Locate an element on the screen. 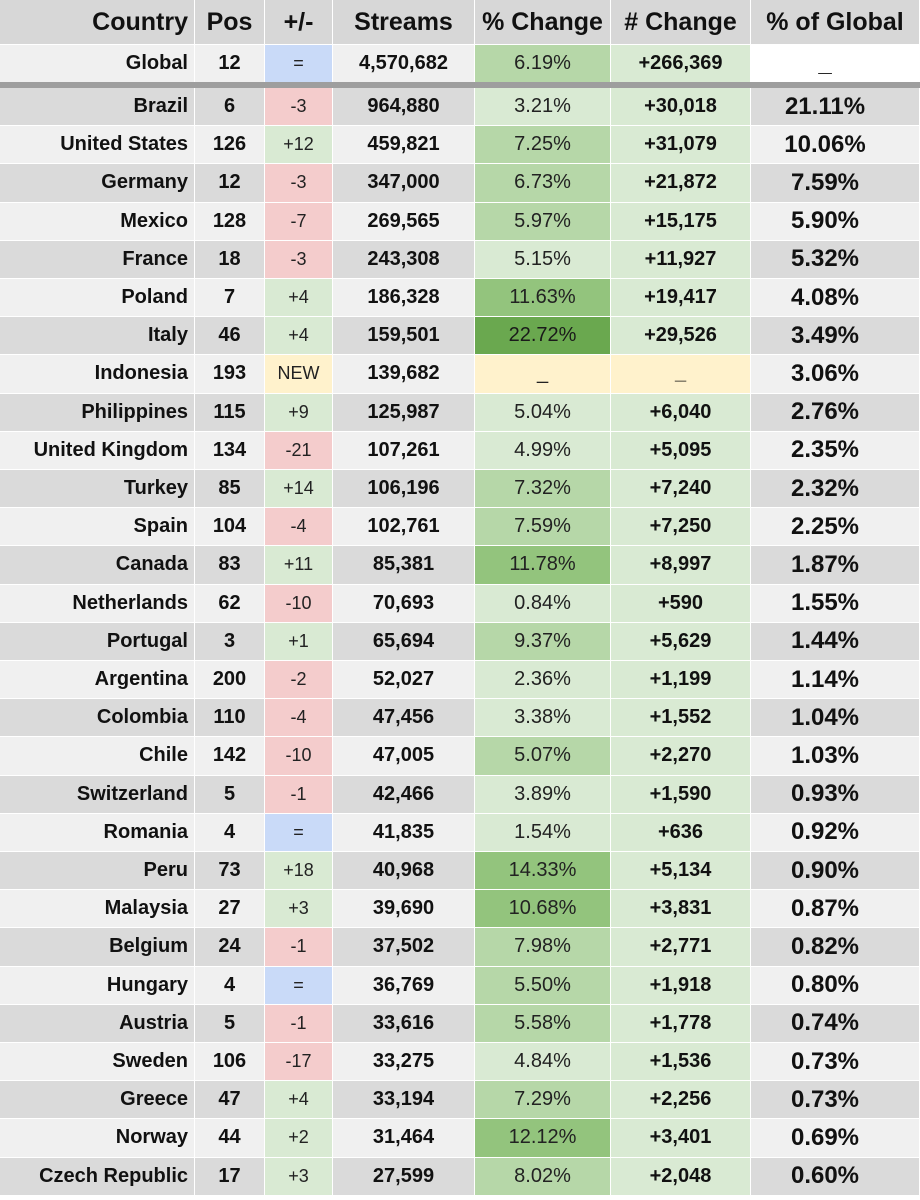 Image resolution: width=920 pixels, height=1200 pixels. rank-change-cell: NEW is located at coordinates (299, 374).